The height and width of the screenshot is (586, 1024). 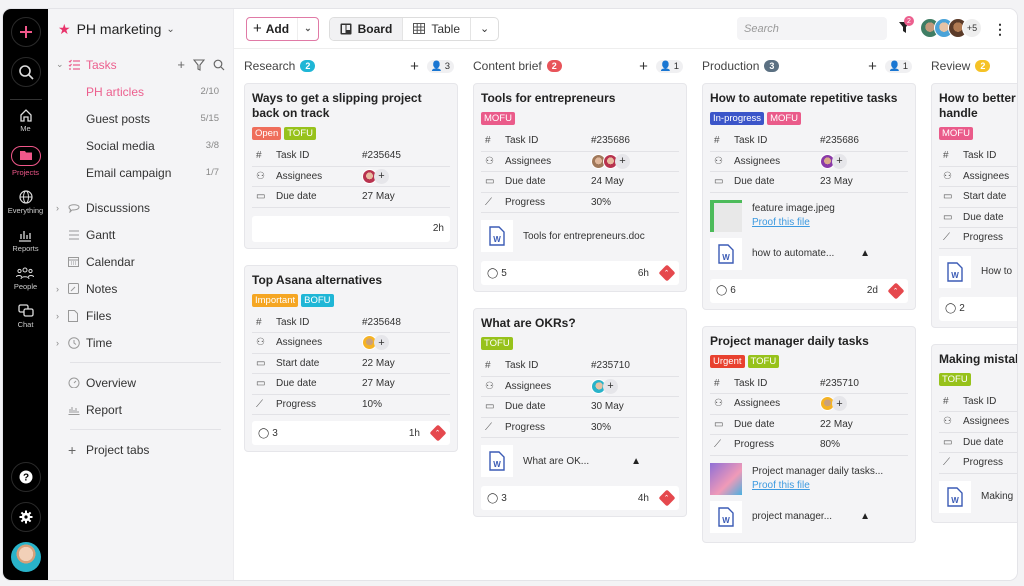 I want to click on sidebar-item-report: Report, so click(x=140, y=409).